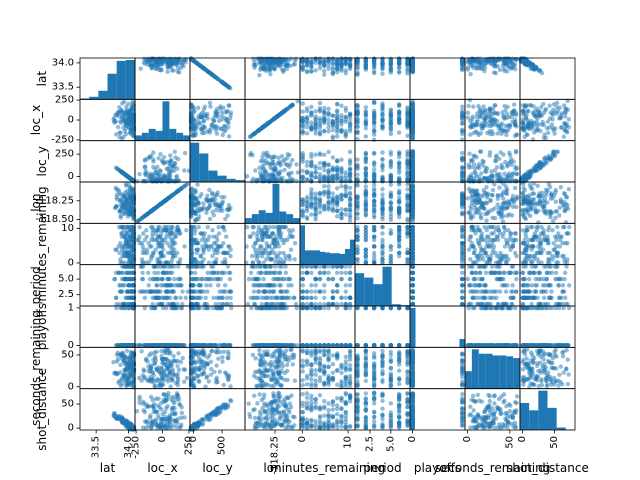  Describe the element at coordinates (162, 202) in the screenshot. I see `cell-lon-vs-loc_x` at that location.